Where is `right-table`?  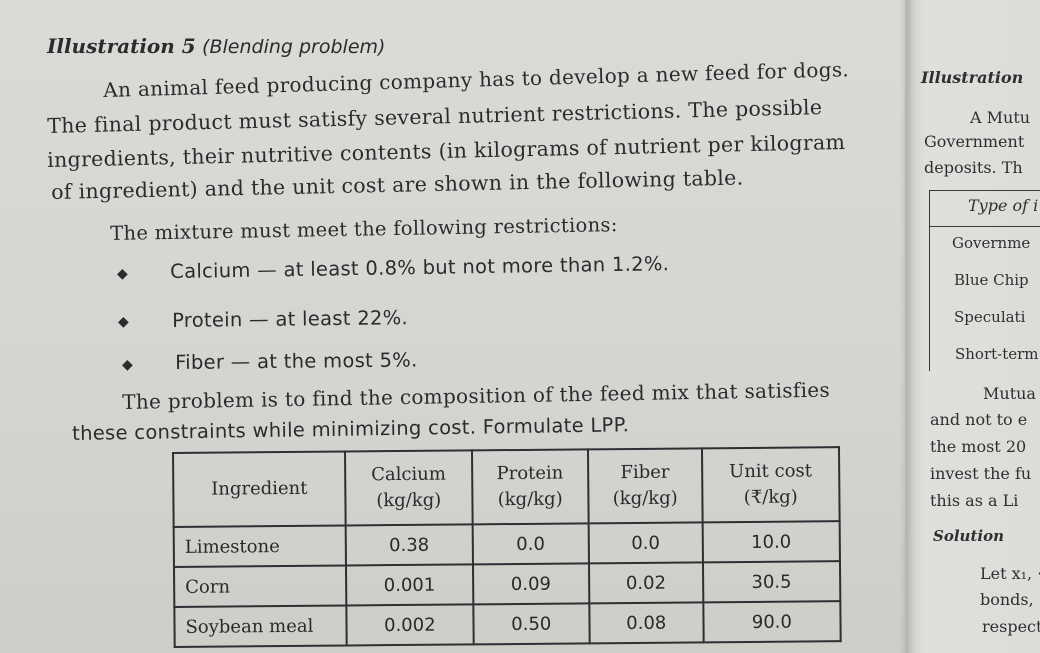 right-table is located at coordinates (984, 280).